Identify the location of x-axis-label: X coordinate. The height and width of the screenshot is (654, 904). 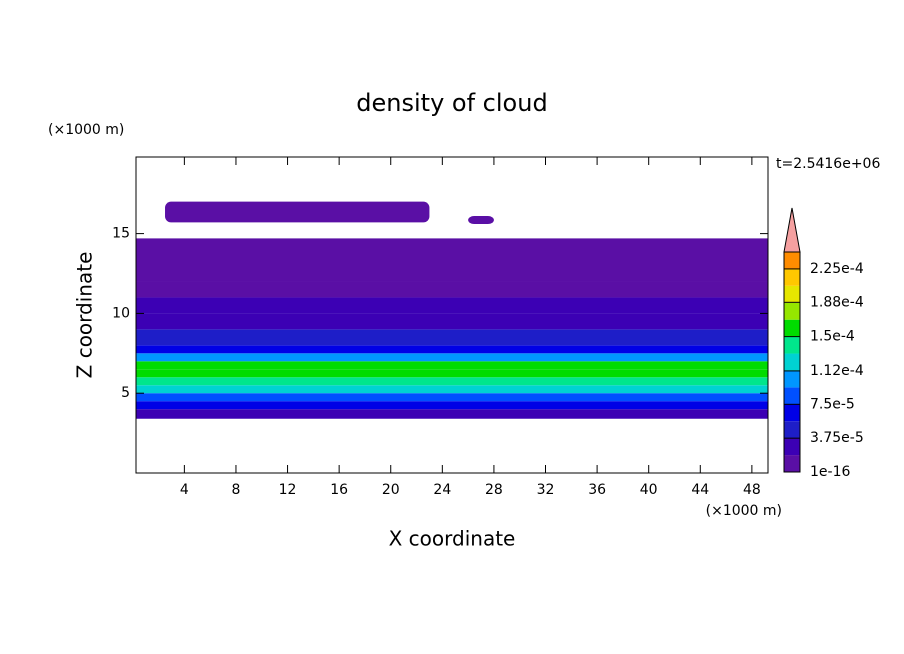
(452, 539).